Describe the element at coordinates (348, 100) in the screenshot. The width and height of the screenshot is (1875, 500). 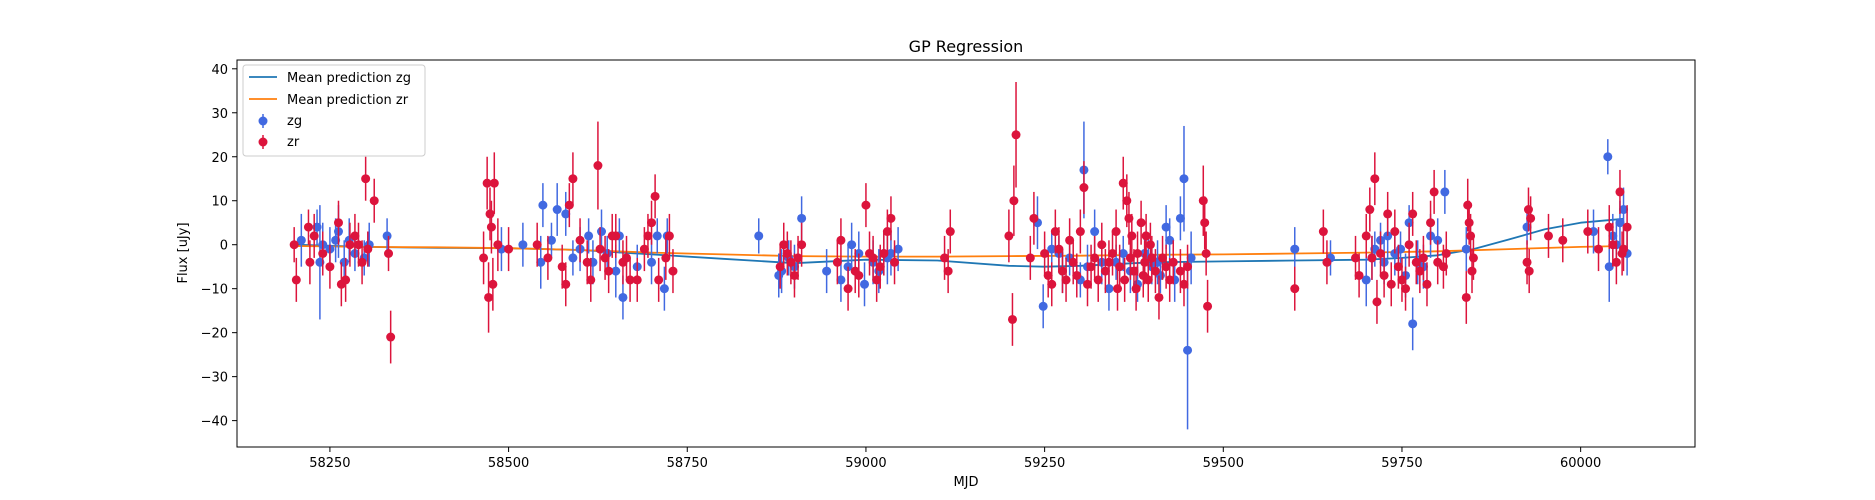
I see `legend-label-mean-zr: Mean prediction zr` at that location.